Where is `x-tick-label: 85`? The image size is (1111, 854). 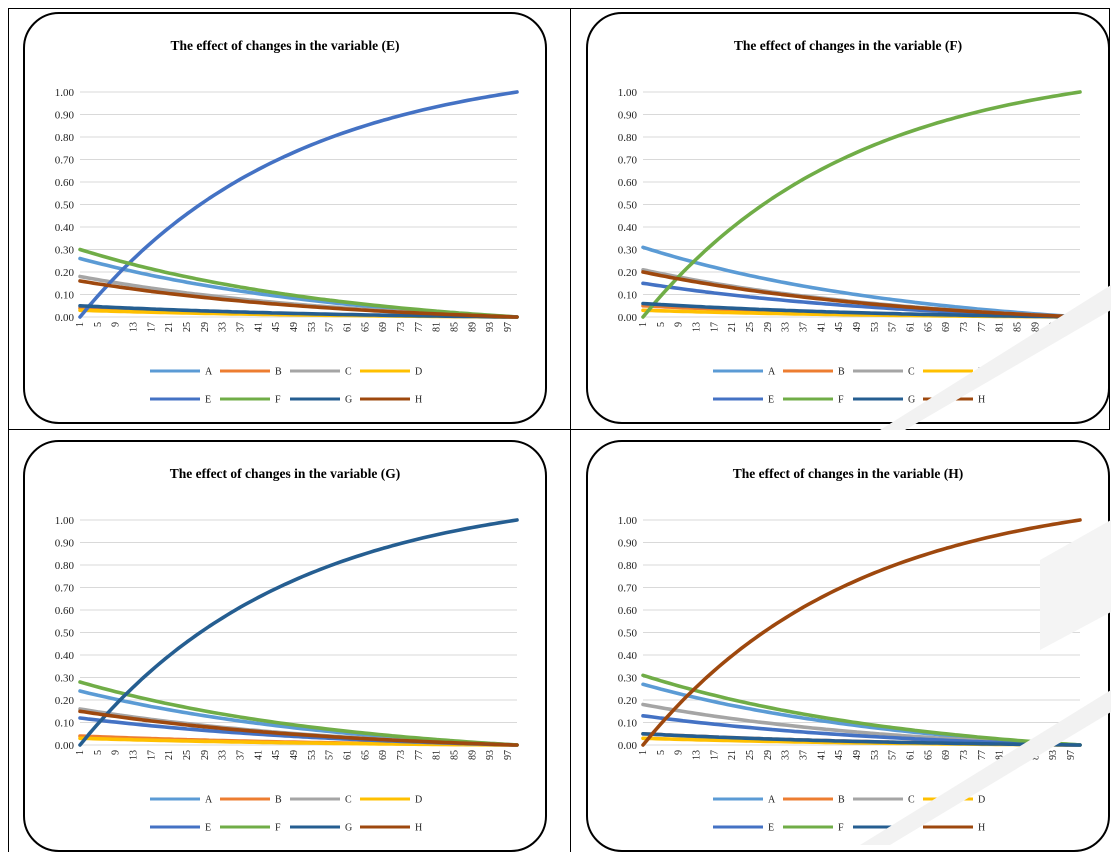 x-tick-label: 85 is located at coordinates (455, 755).